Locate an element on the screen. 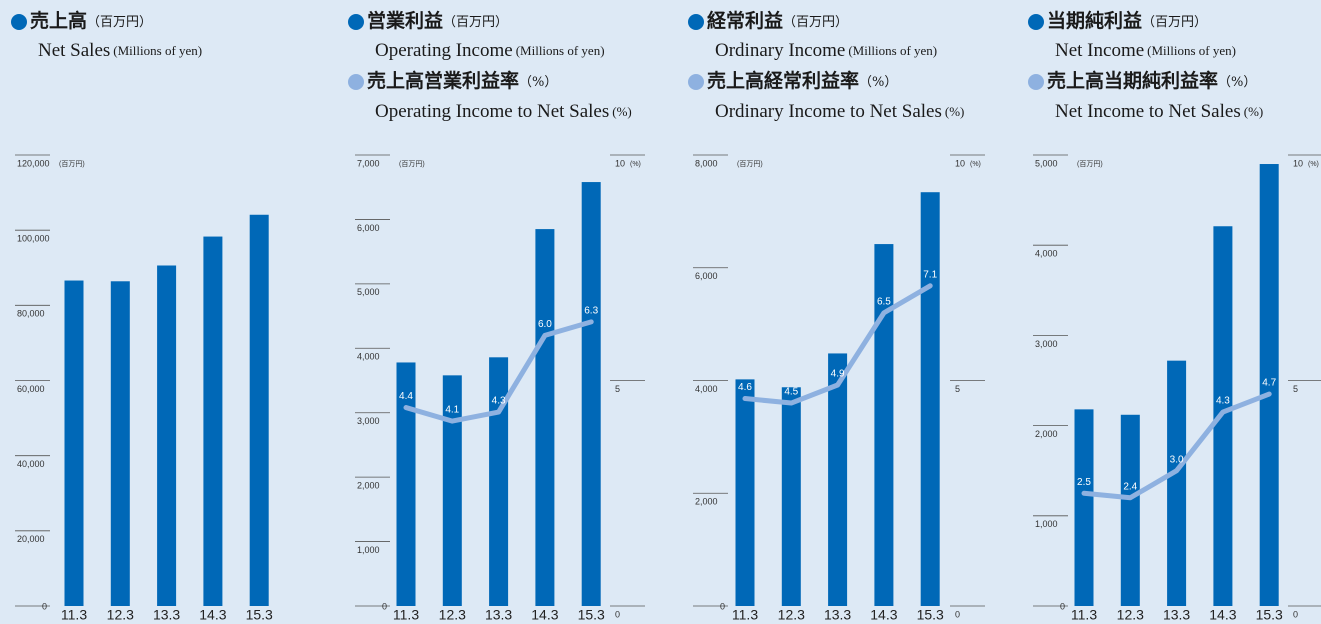  legend-title-en: Net Income (Millions of yen) is located at coordinates (1145, 50).